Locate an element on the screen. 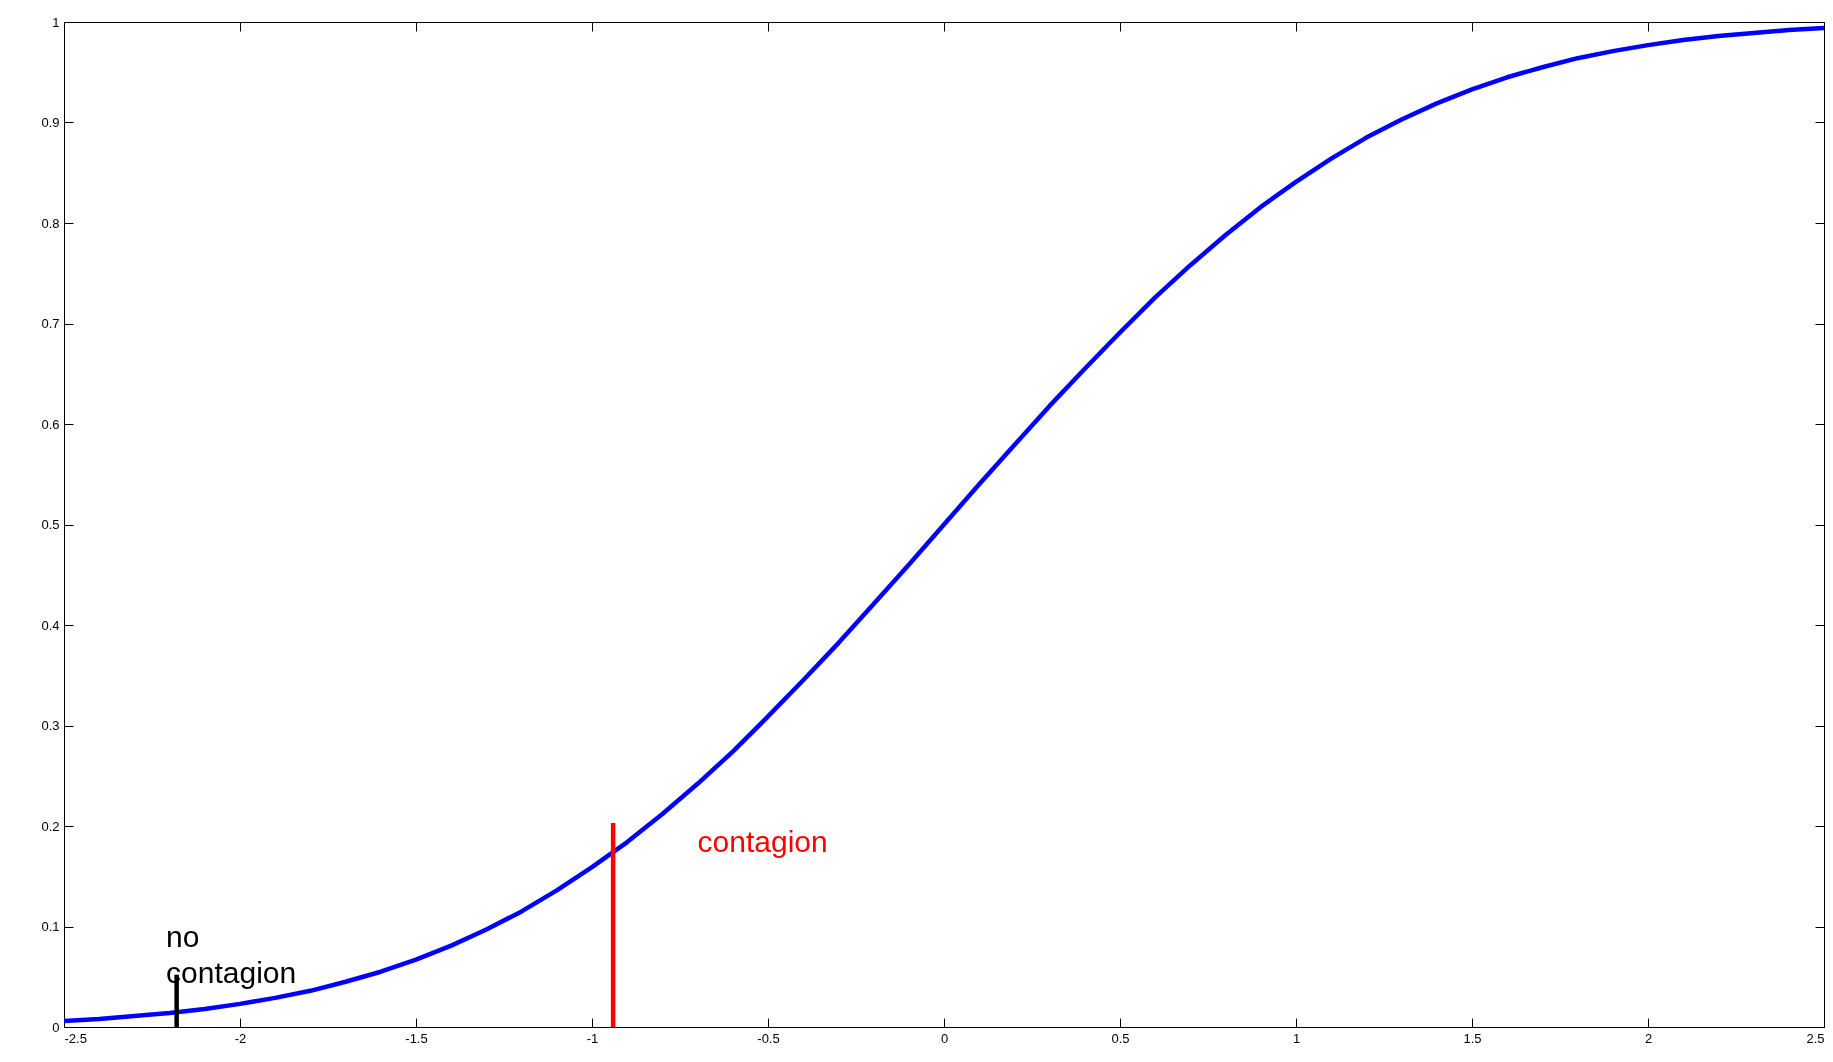 Image resolution: width=1833 pixels, height=1062 pixels. y-tick-label: 0.9 is located at coordinates (50, 122).